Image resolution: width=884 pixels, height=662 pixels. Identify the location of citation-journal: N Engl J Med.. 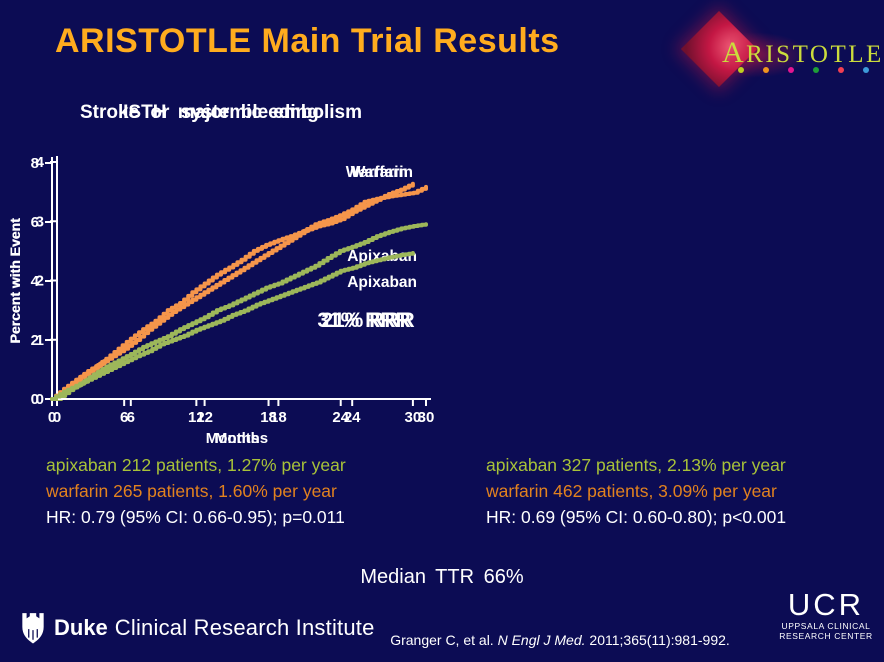
(541, 640).